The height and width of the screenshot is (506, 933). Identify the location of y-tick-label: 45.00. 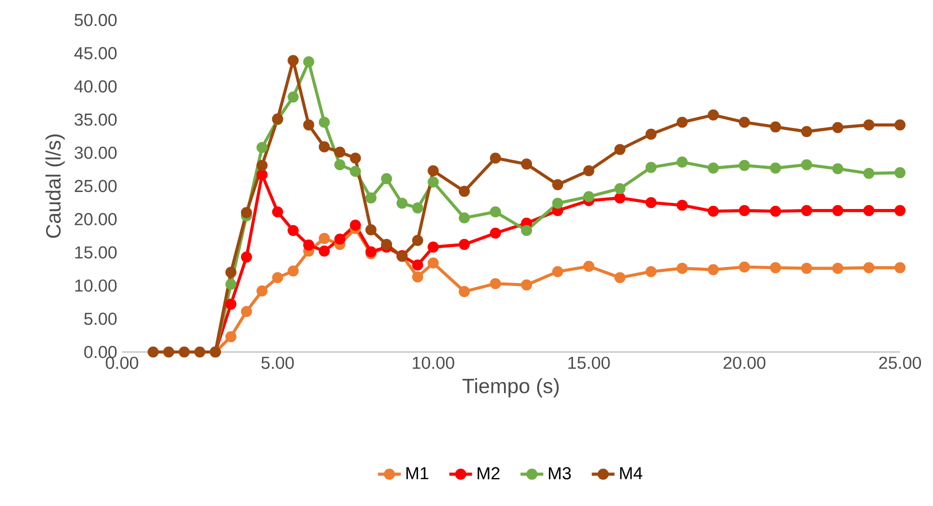
(95, 53).